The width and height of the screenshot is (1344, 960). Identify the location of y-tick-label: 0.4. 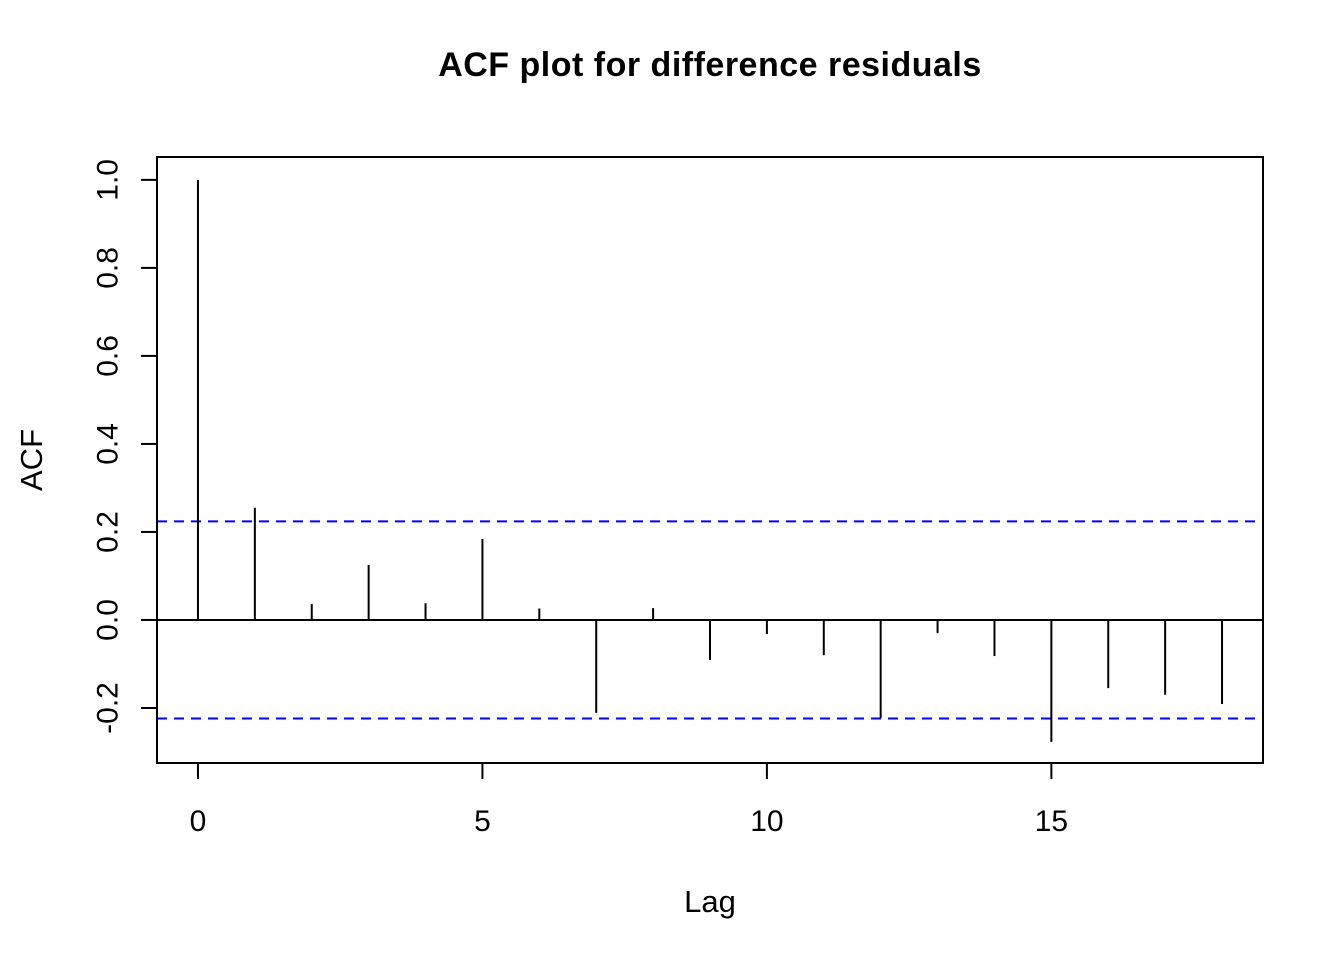
(108, 444).